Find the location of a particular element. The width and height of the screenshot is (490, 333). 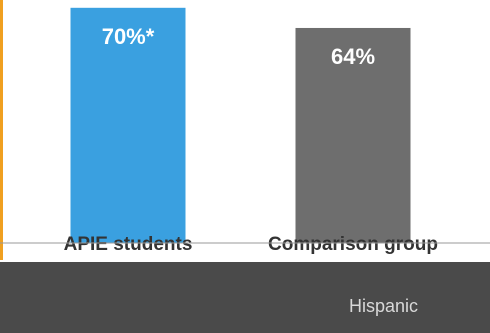

group-label: Hispanic is located at coordinates (383, 306).